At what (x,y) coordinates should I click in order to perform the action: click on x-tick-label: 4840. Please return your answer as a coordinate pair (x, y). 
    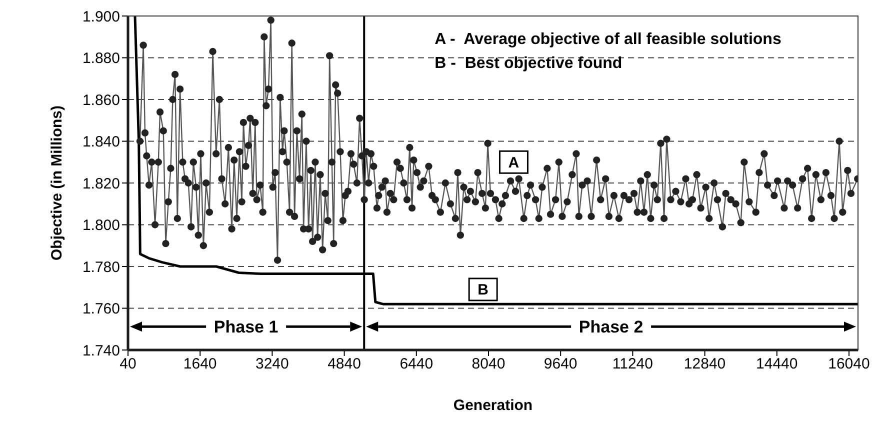
    Looking at the image, I should click on (344, 364).